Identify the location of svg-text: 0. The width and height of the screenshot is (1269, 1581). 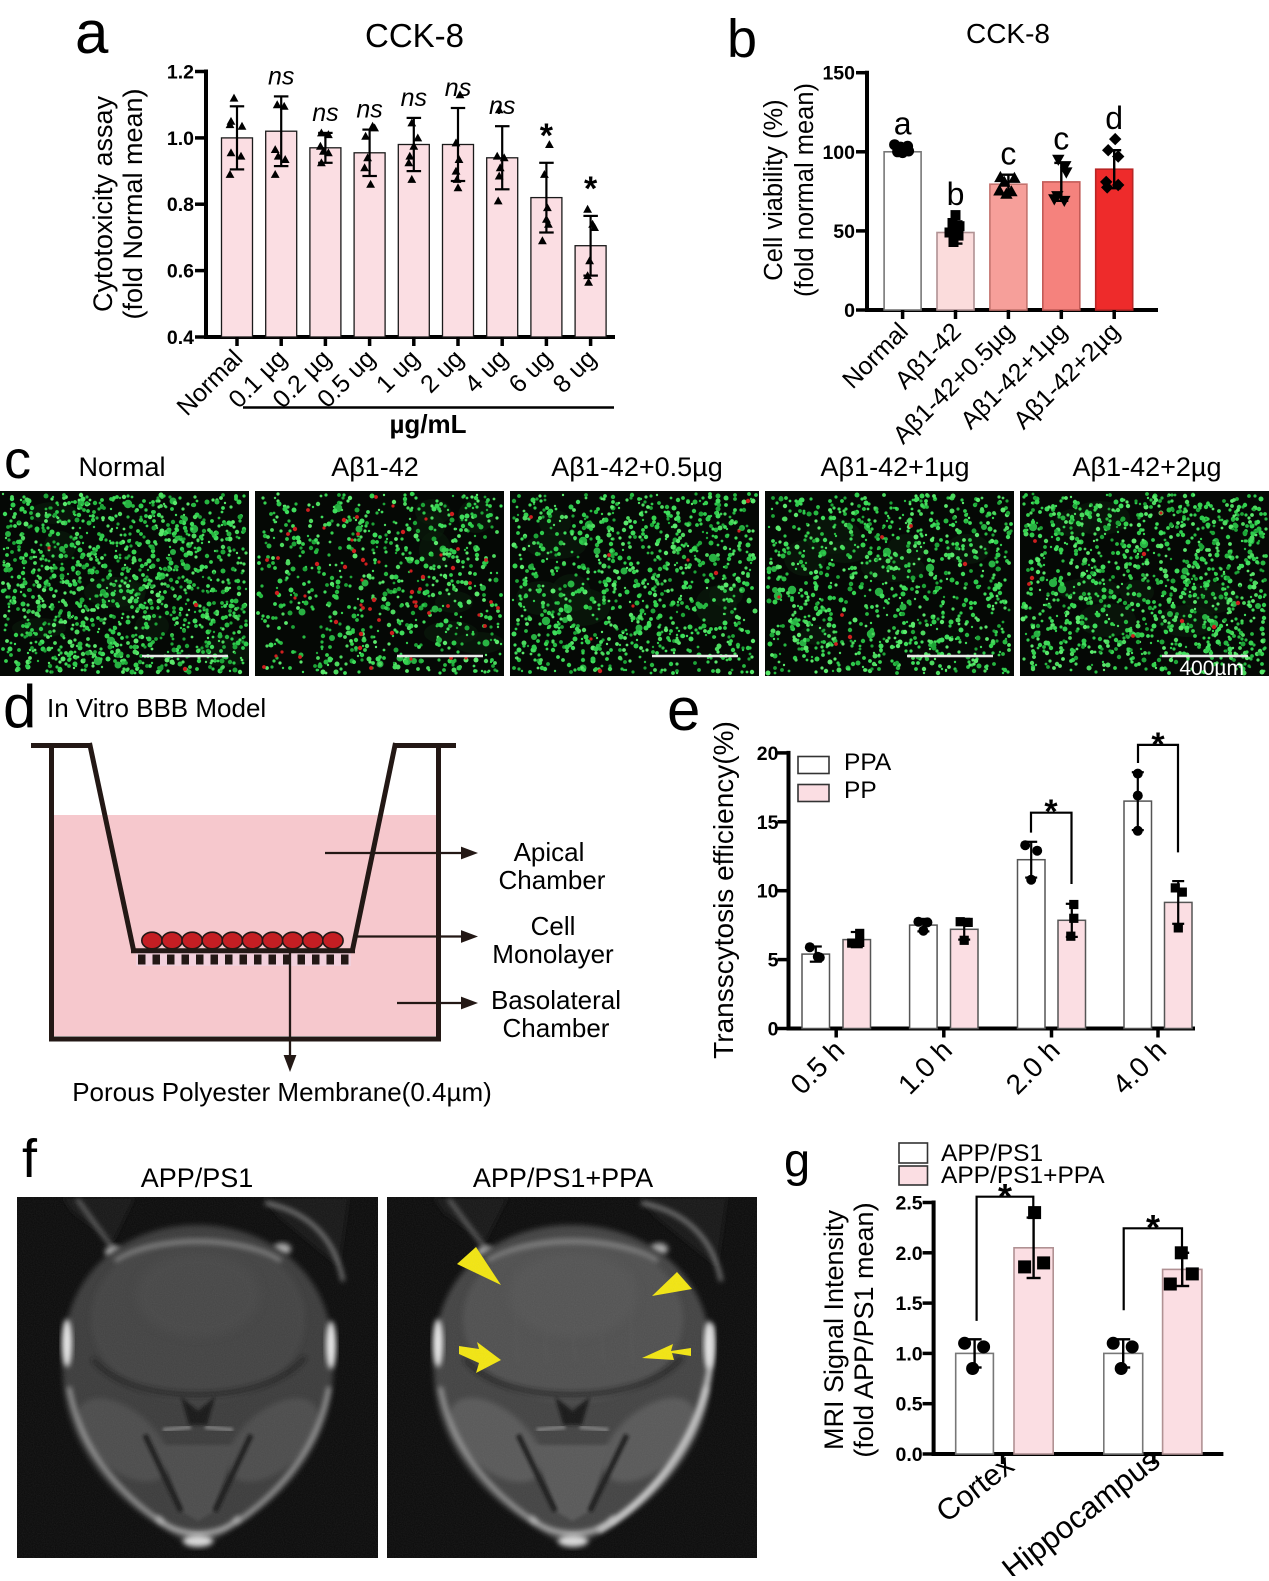
(849, 311).